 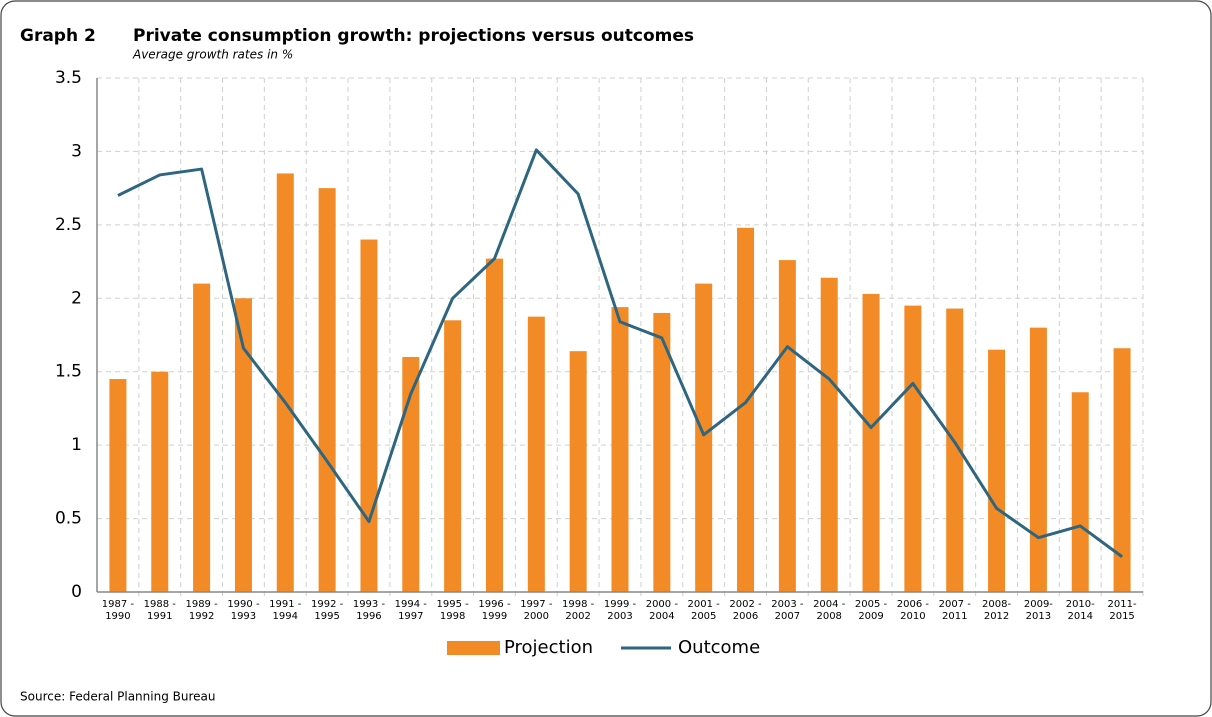 What do you see at coordinates (913, 610) in the screenshot?
I see `x-tick-label: 2006 -2010` at bounding box center [913, 610].